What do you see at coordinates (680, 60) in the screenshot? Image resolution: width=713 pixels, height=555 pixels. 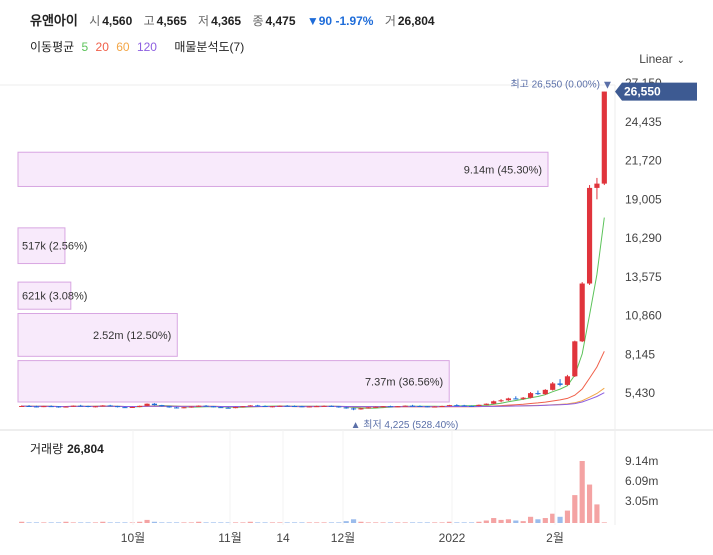 I see `chevron-down-icon: ⌄` at bounding box center [680, 60].